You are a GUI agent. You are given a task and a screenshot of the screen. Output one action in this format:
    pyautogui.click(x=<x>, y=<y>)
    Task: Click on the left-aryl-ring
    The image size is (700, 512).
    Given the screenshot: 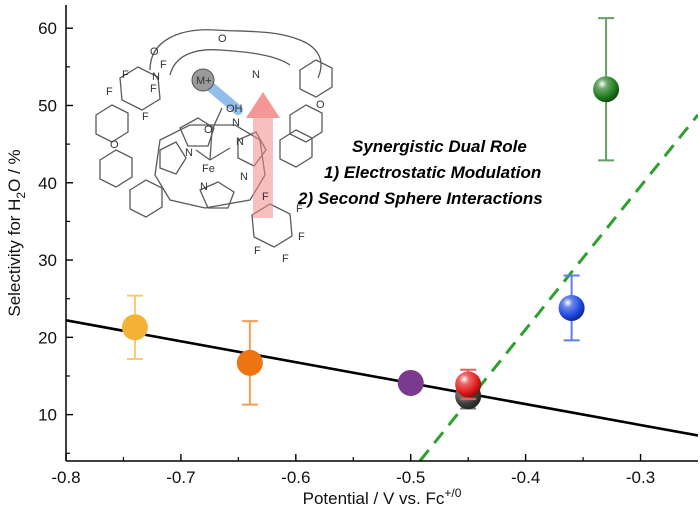 What is the action you would take?
    pyautogui.click(x=112, y=123)
    